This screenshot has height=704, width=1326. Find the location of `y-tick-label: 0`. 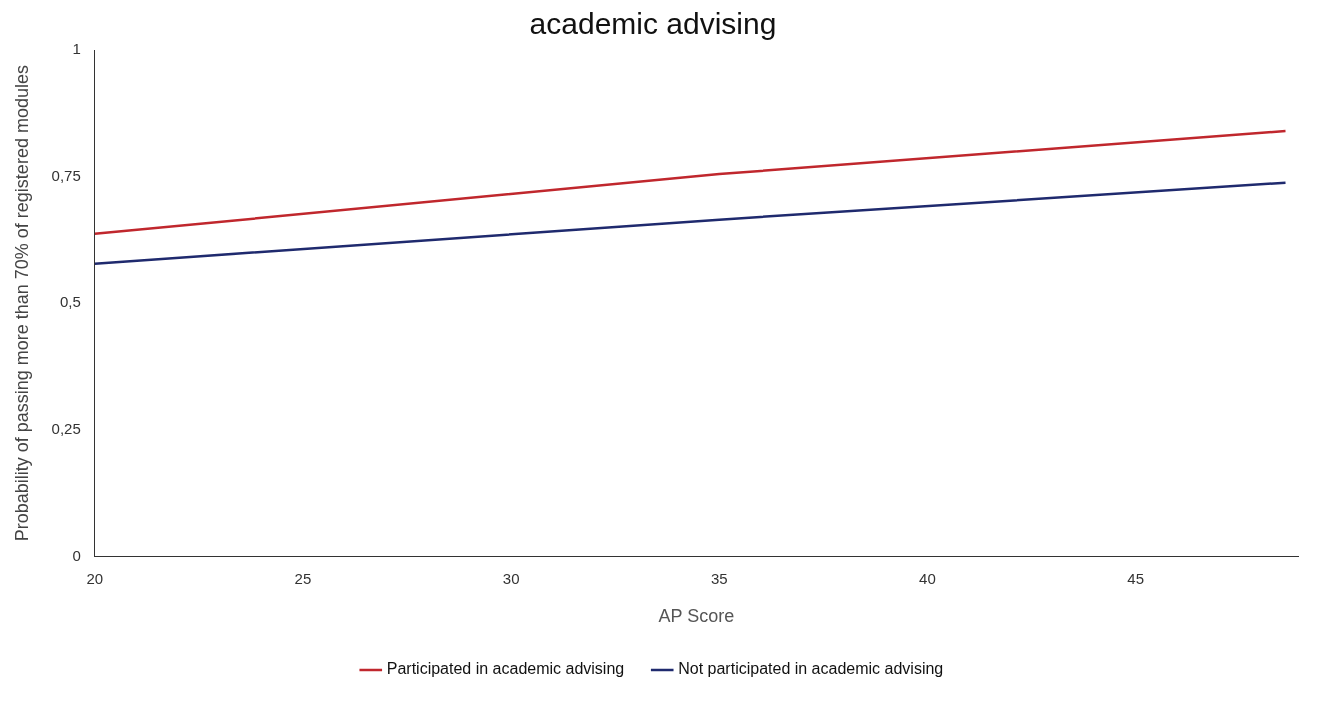

y-tick-label: 0 is located at coordinates (76, 555).